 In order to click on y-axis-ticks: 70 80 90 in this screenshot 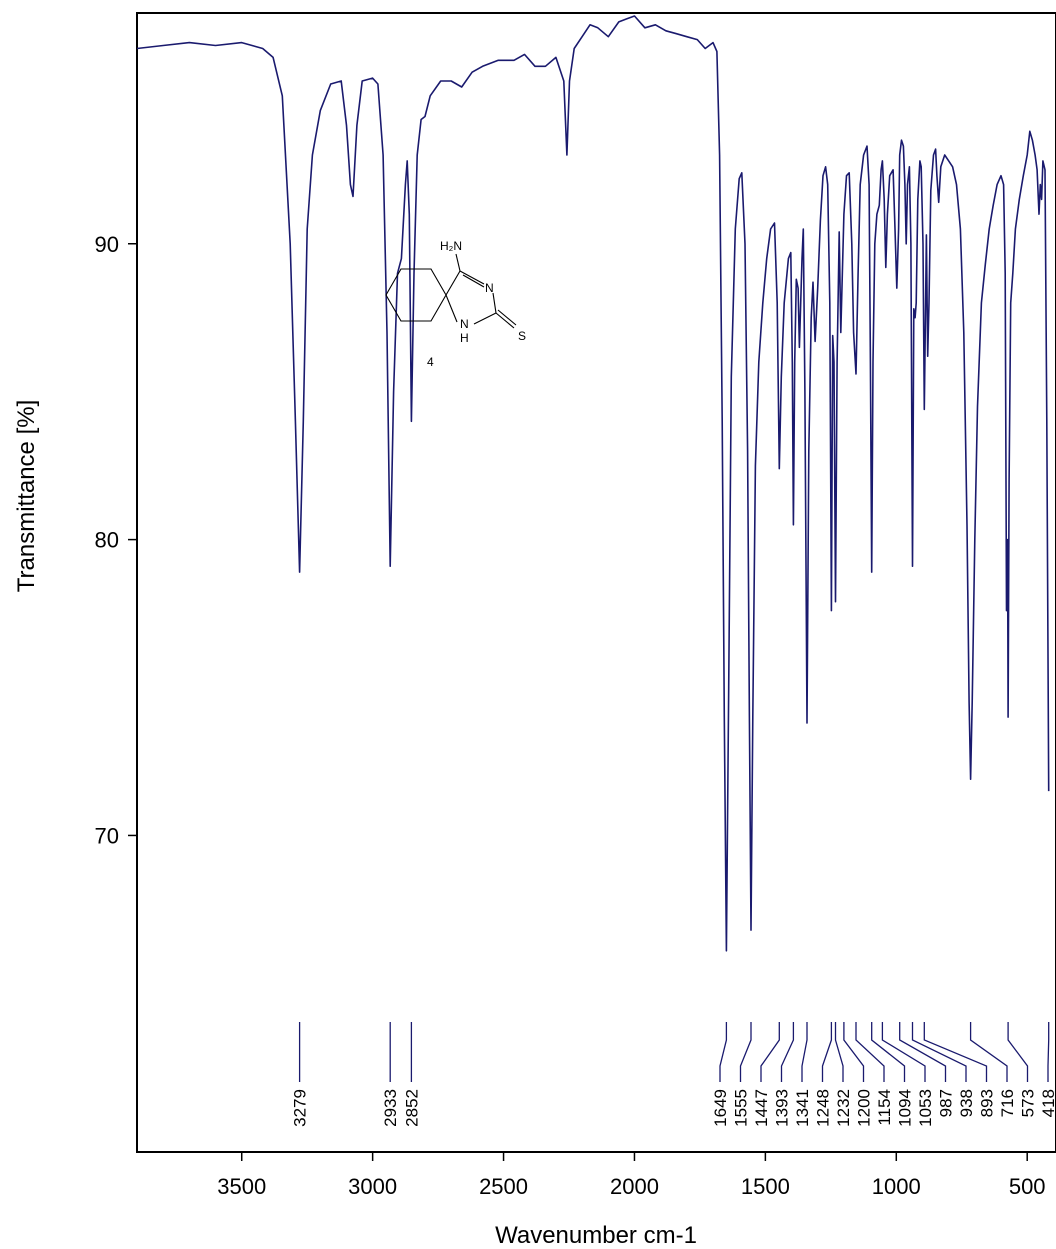, I will do `click(116, 540)`.